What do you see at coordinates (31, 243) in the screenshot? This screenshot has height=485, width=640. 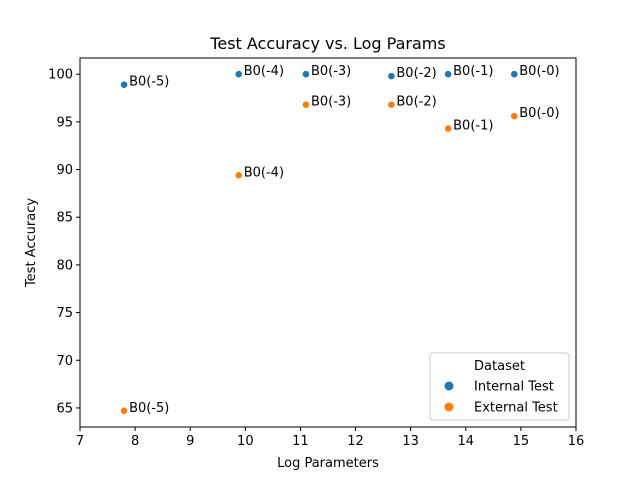 I see `y-axis-label: Test Accuracy` at bounding box center [31, 243].